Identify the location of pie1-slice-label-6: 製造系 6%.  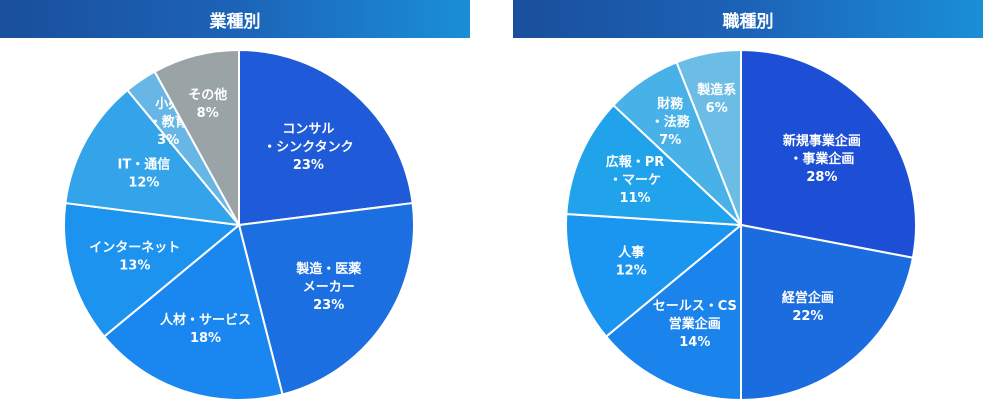
(716, 99).